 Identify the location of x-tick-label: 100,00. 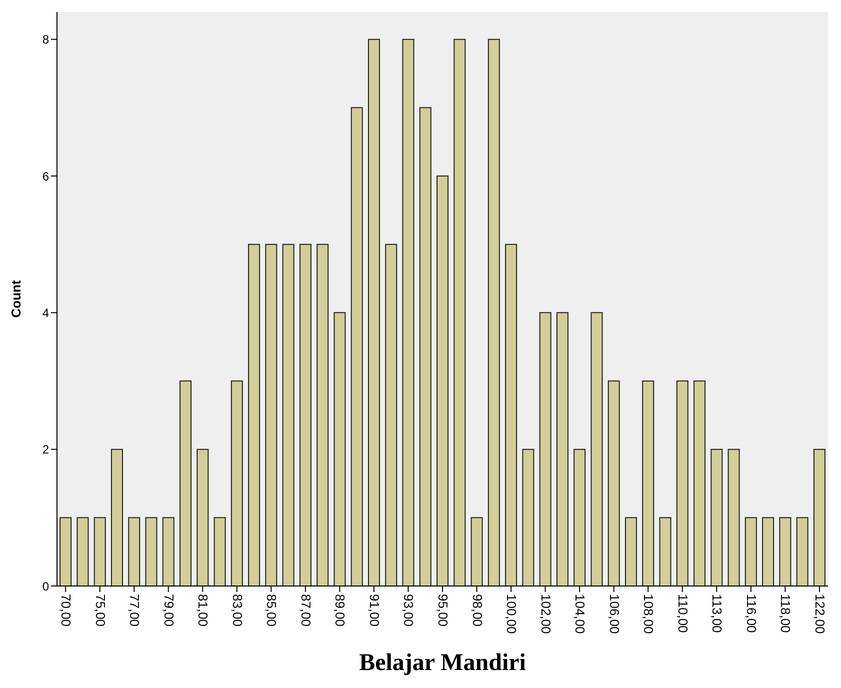
(512, 614).